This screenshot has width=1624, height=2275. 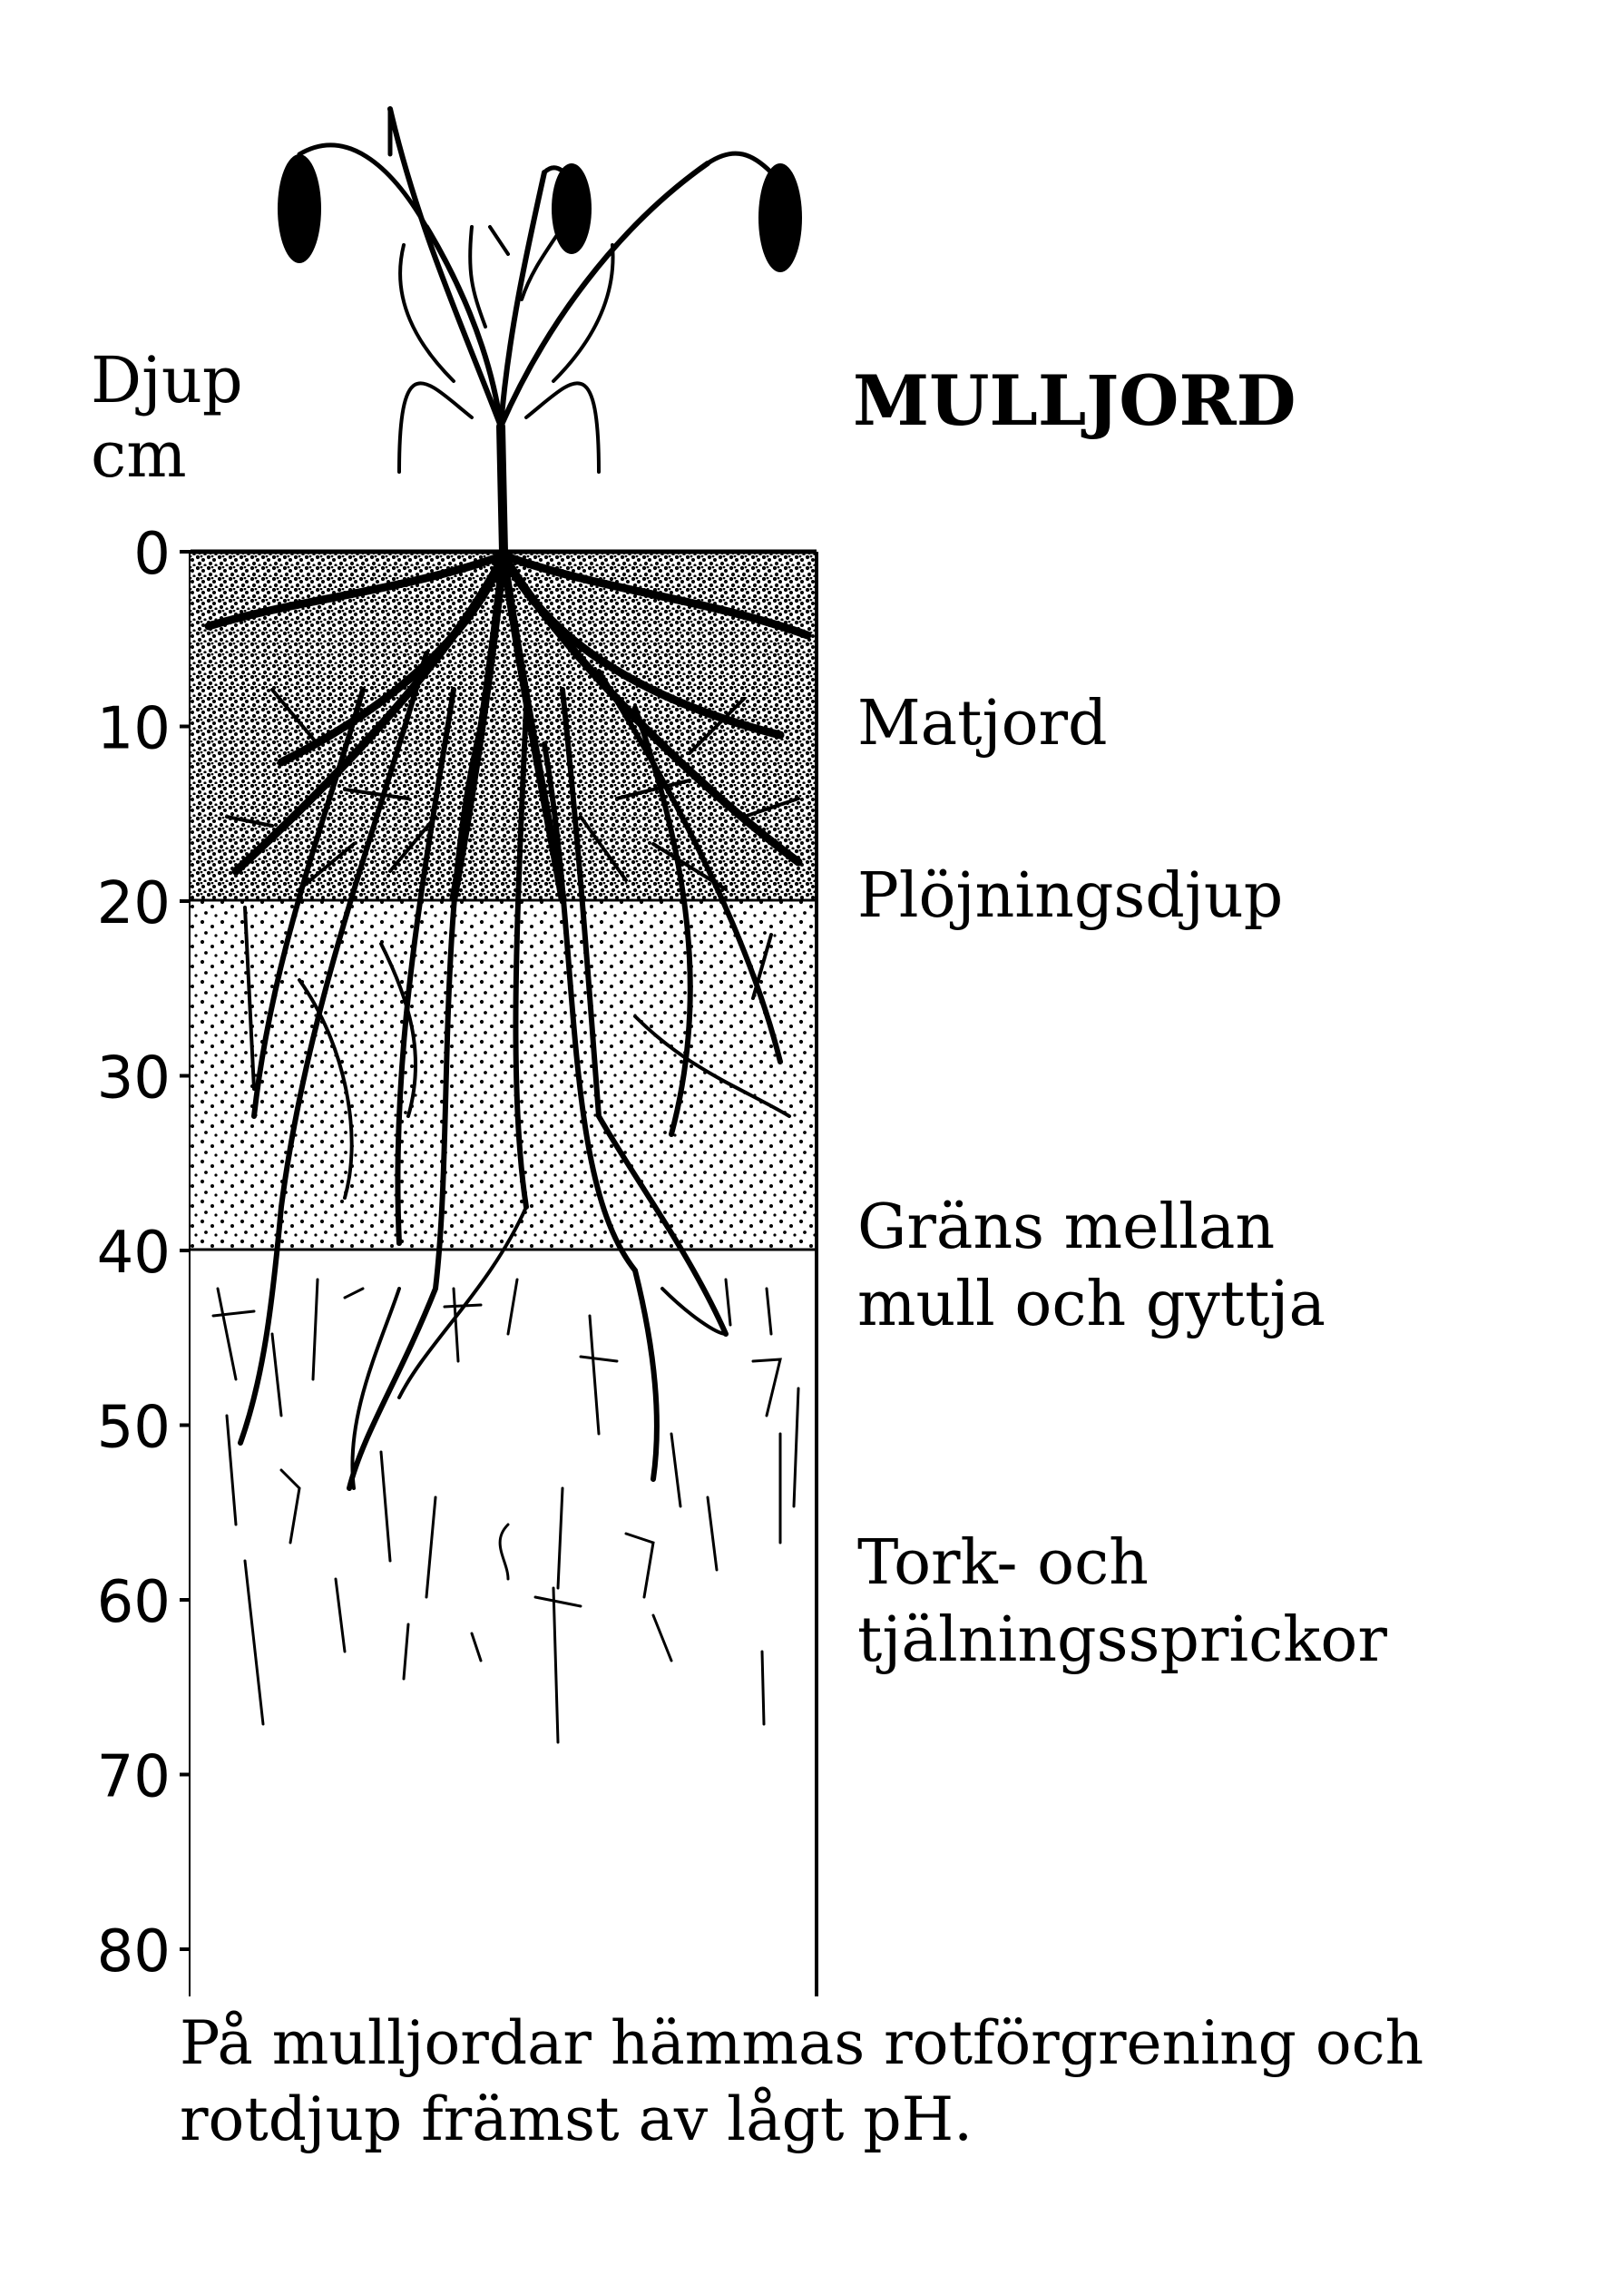 I want to click on label-tork-line2: tjälningssprickor, so click(x=1122, y=1640).